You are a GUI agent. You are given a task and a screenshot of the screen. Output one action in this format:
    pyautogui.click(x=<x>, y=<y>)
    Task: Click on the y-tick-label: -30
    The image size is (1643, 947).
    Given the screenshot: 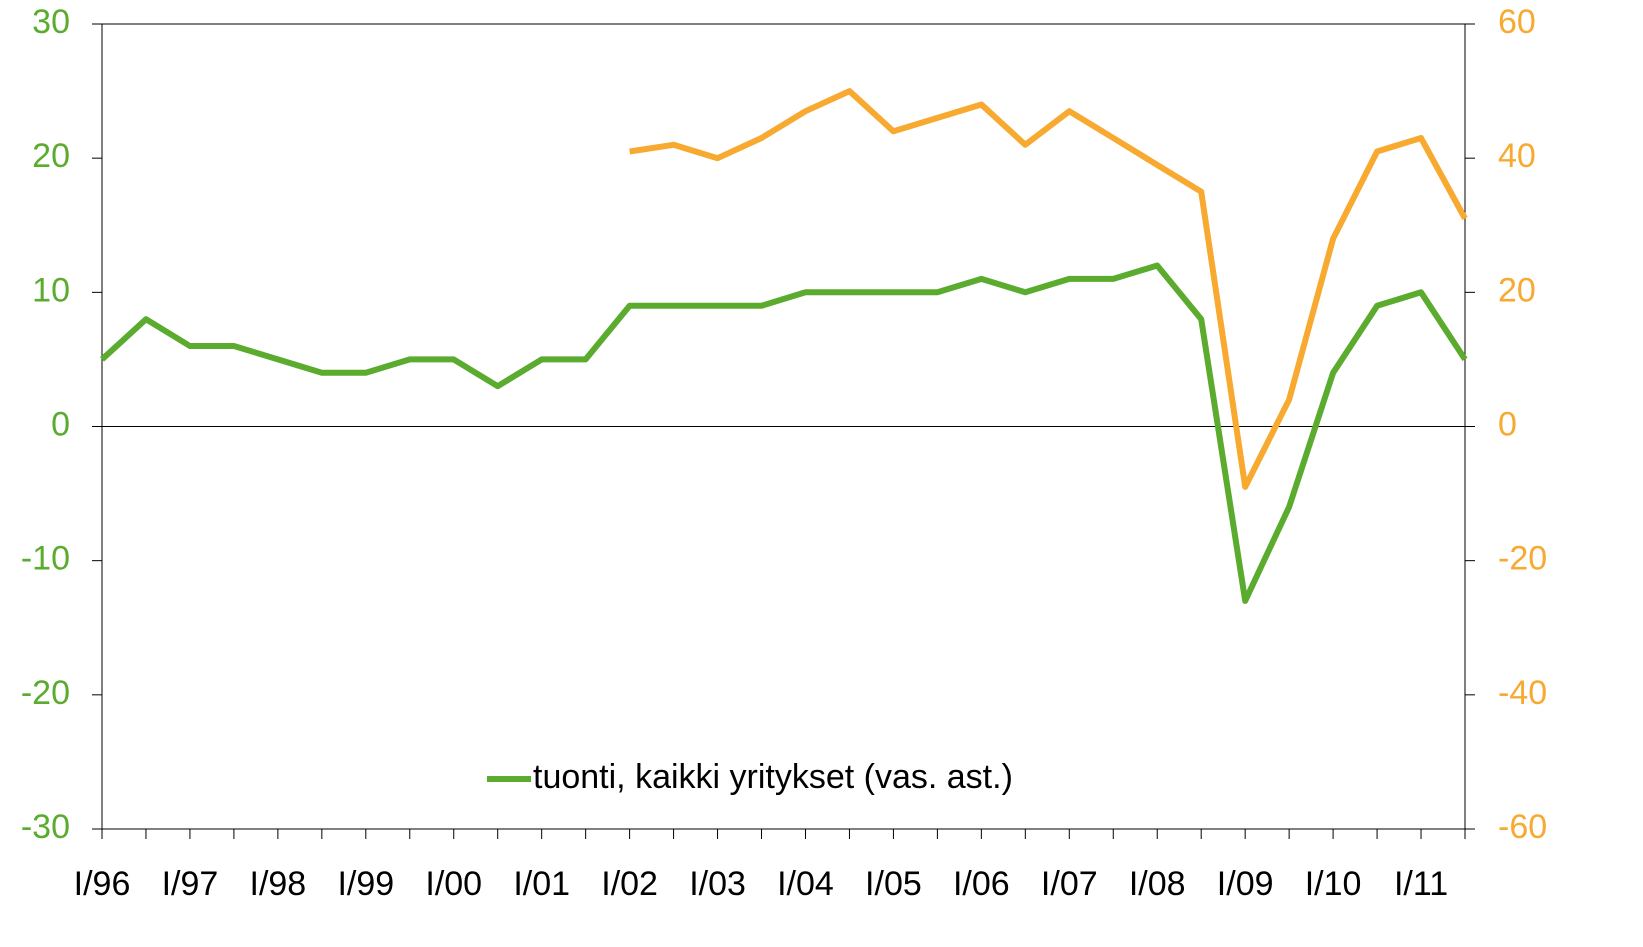 What is the action you would take?
    pyautogui.click(x=45, y=827)
    